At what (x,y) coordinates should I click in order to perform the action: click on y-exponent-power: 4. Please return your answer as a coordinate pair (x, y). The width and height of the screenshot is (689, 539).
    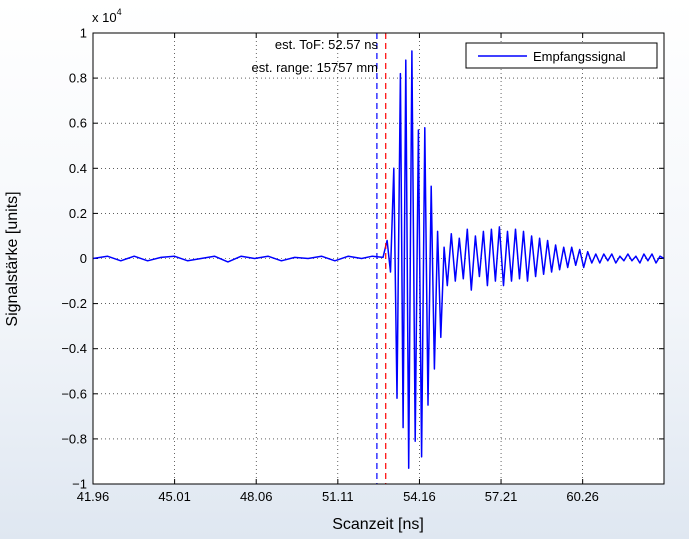
    Looking at the image, I should click on (119, 12).